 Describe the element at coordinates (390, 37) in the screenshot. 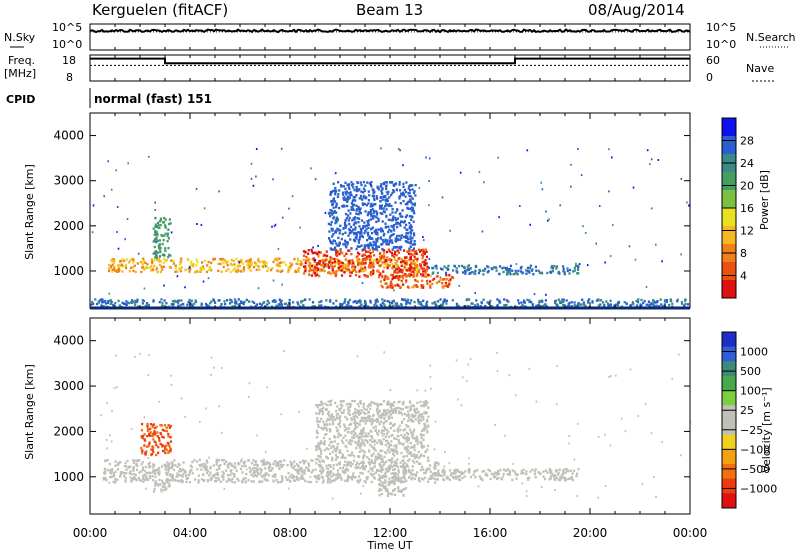

I see `noise-panel-frame` at that location.